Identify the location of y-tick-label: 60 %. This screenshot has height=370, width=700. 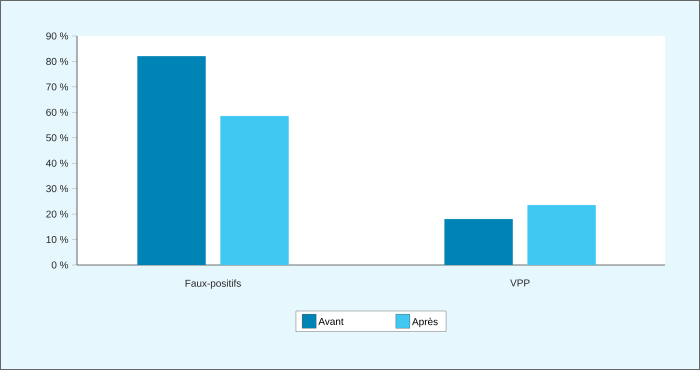
(57, 112).